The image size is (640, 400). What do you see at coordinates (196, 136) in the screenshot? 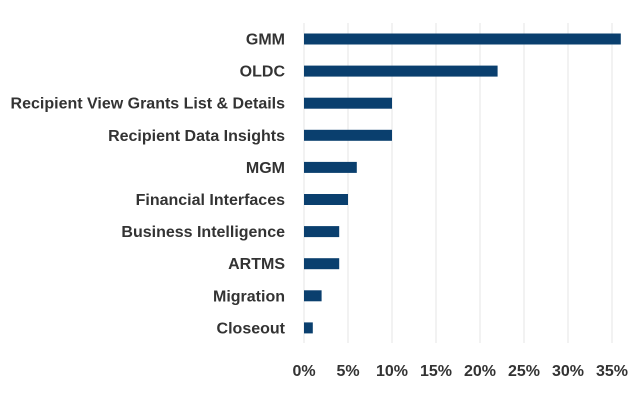
I see `category-label: Recipient Data Insights` at bounding box center [196, 136].